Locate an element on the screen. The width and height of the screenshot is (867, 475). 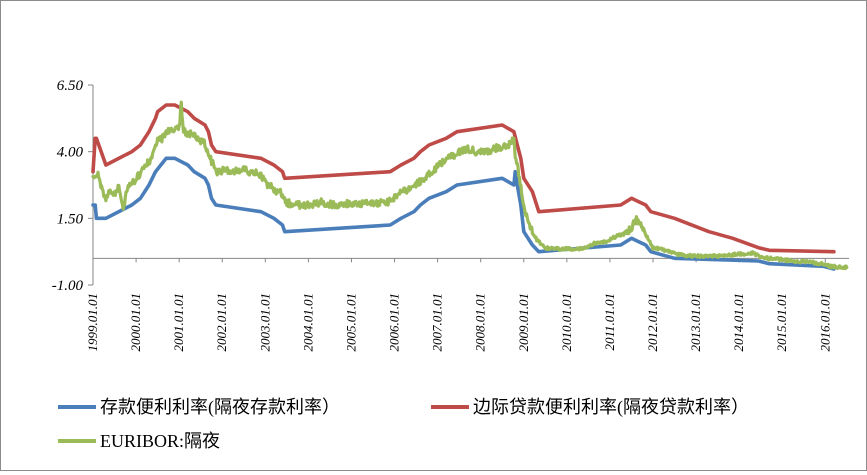
x-tick-label: 2000.01.01 is located at coordinates (135, 322).